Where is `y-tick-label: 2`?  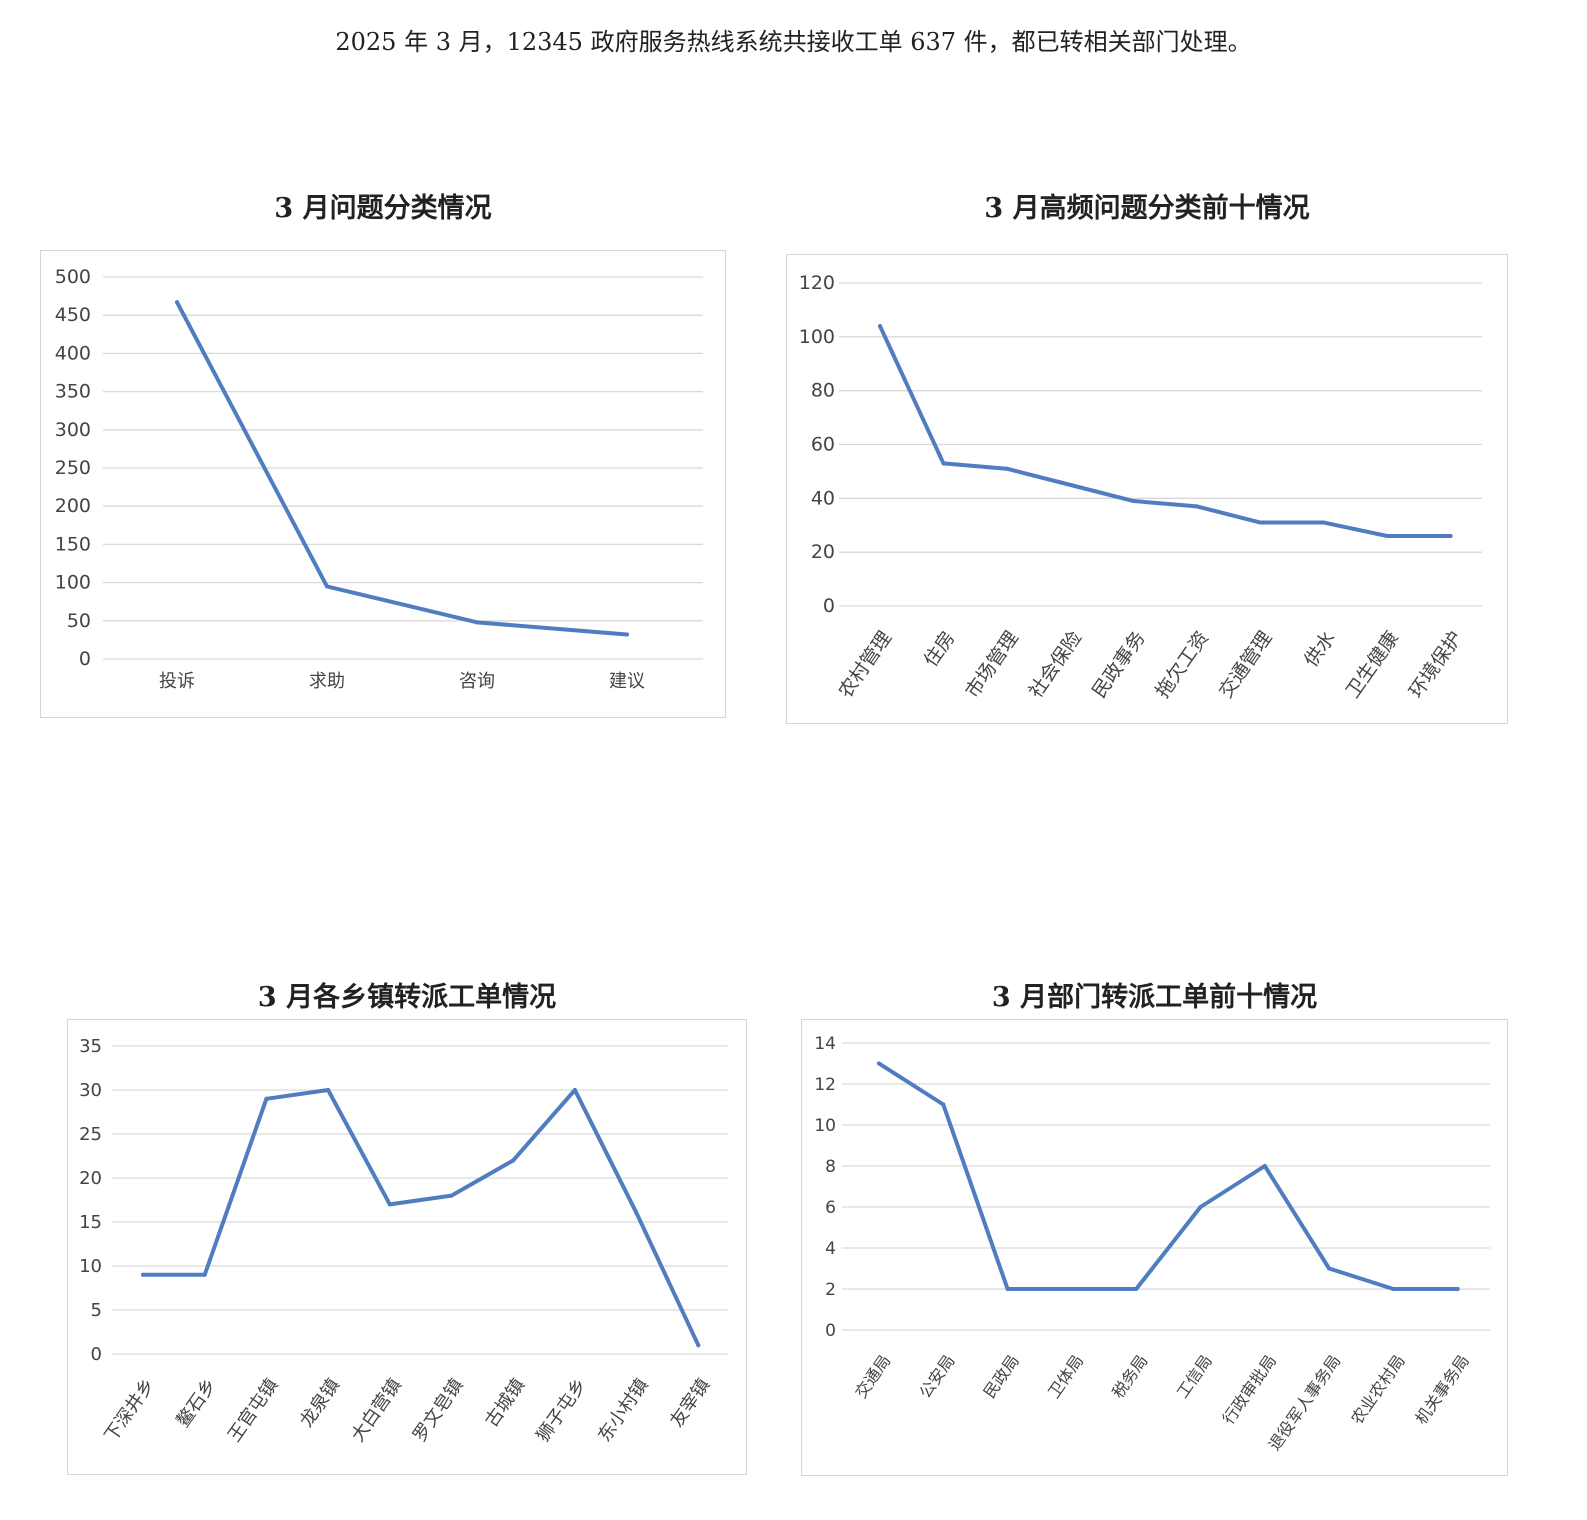
y-tick-label: 2 is located at coordinates (830, 1290).